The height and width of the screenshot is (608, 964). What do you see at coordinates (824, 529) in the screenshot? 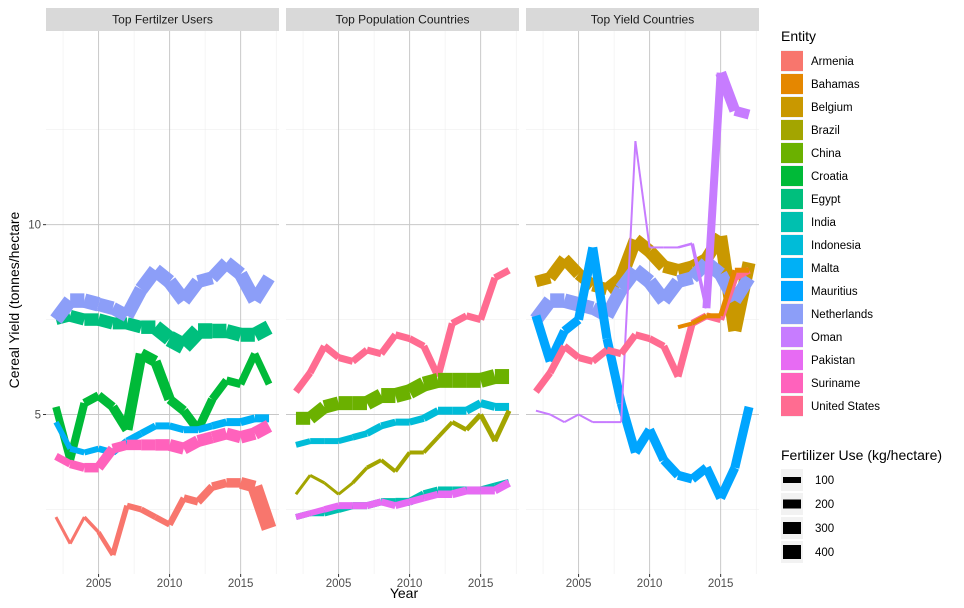
I see `size-legend-label: 300` at bounding box center [824, 529].